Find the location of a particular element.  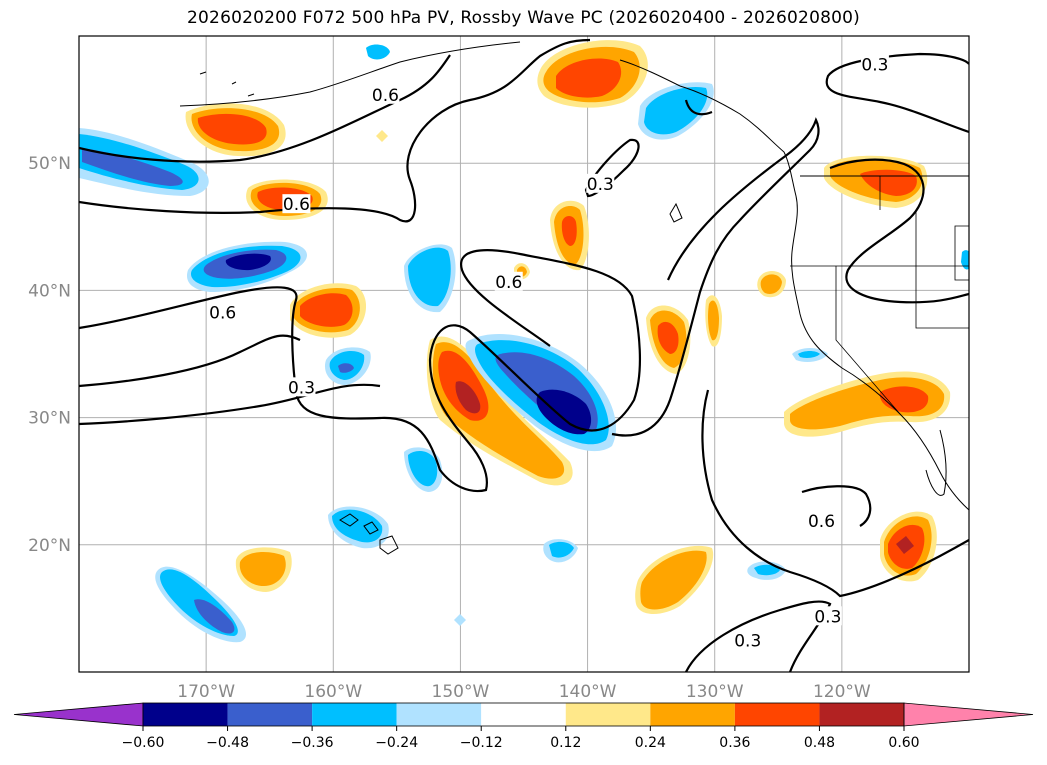

longitude-labels: 170°W 160°W 150°W 140°W 130°W 120°W is located at coordinates (524, 692).